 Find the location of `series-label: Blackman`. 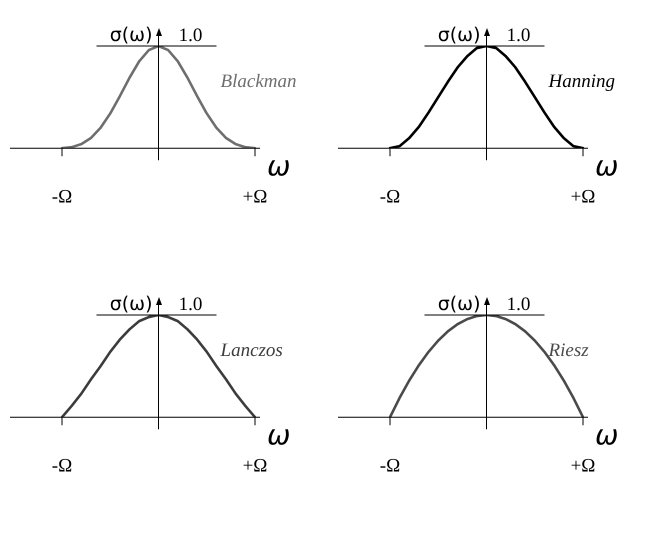

series-label: Blackman is located at coordinates (258, 81).